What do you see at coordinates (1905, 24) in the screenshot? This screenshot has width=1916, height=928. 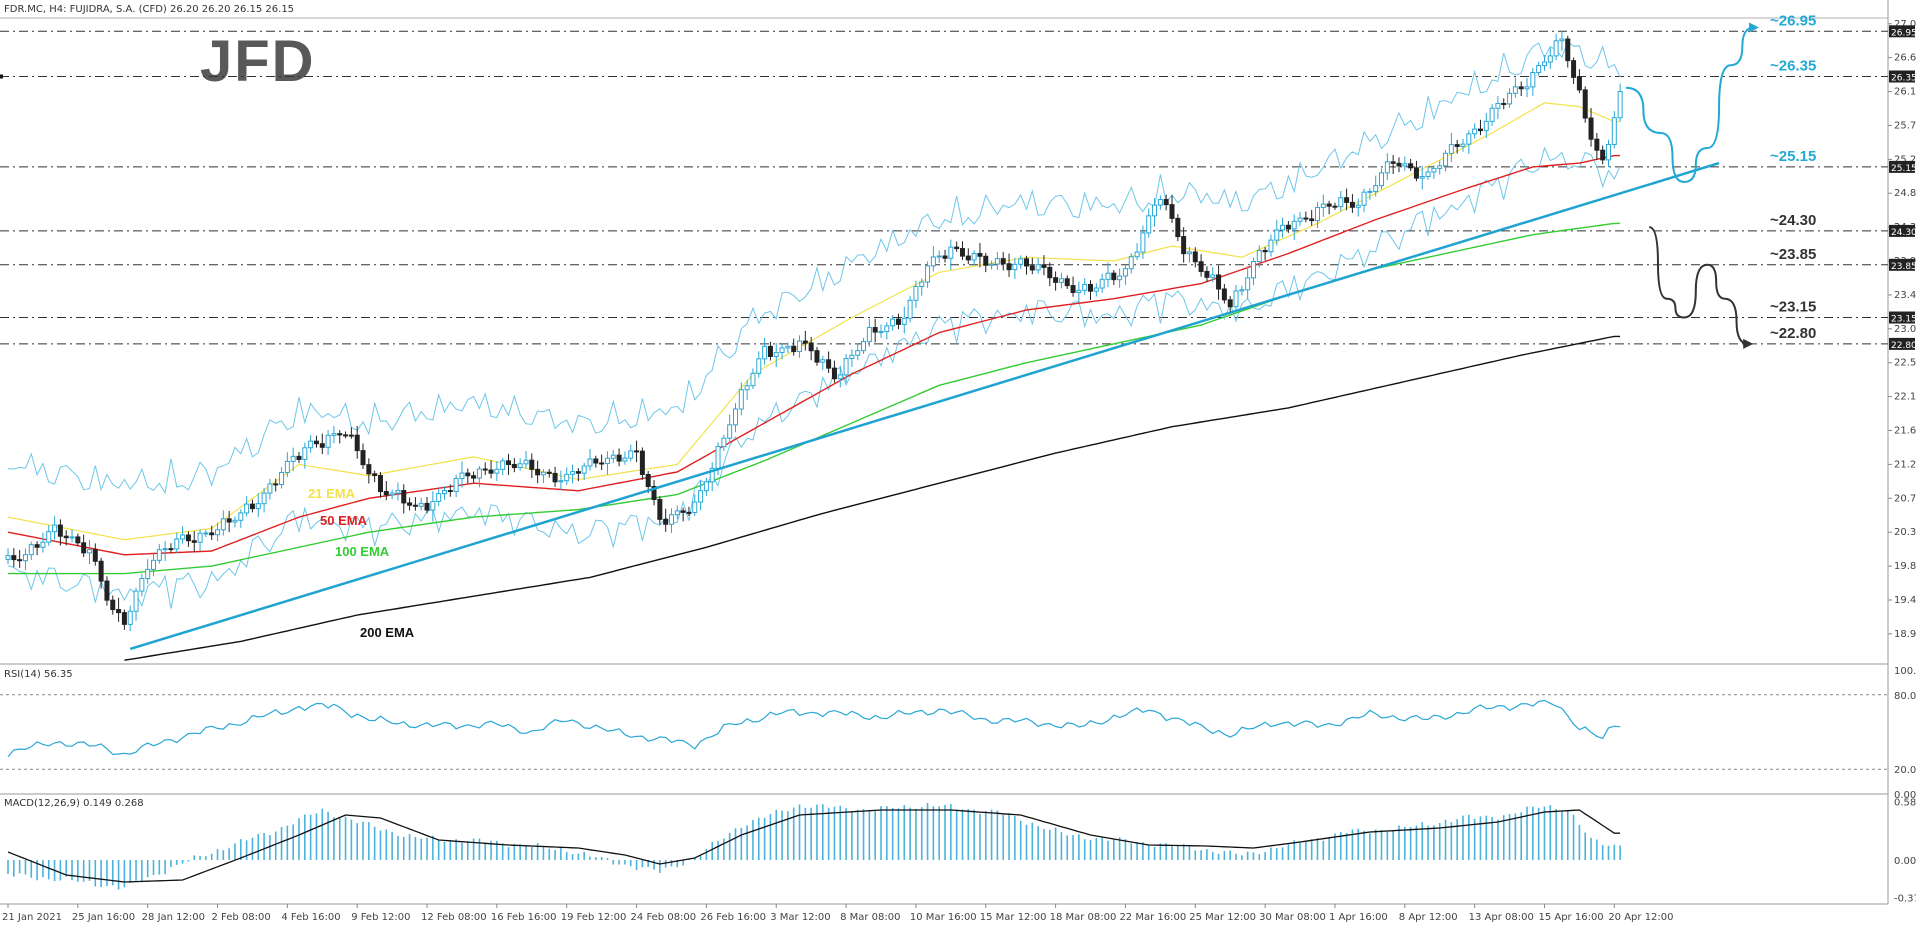 I see `price-tick-label: 27.05` at bounding box center [1905, 24].